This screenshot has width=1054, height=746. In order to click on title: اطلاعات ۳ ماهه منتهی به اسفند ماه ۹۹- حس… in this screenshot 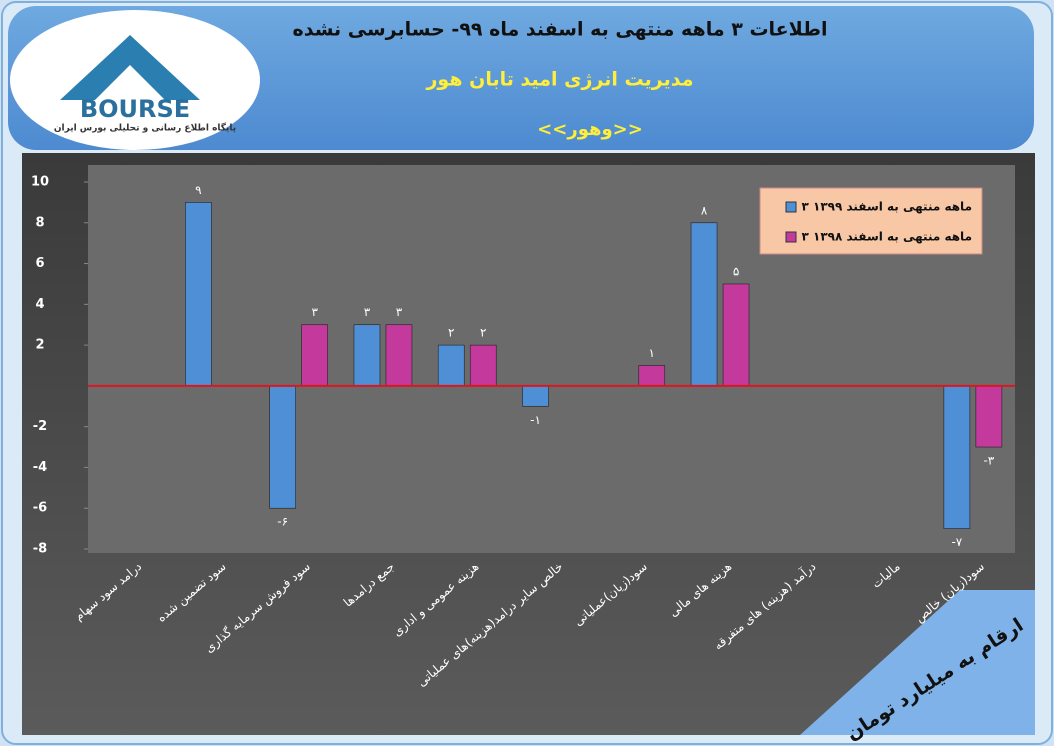, I will do `click(560, 30)`.